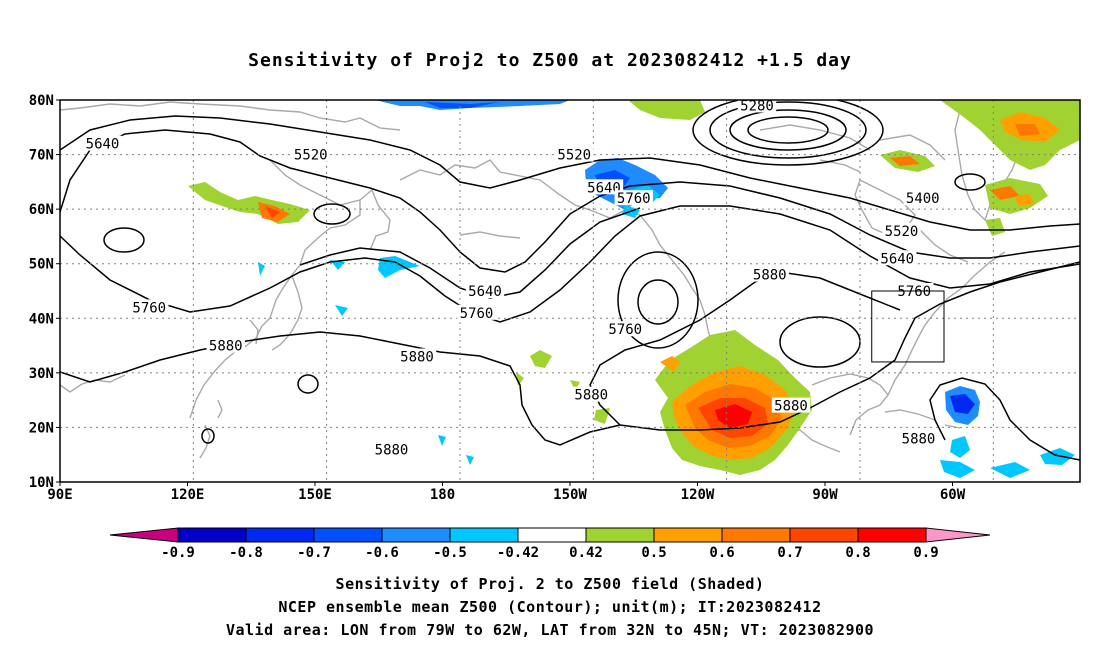 Image resolution: width=1100 pixels, height=650 pixels. What do you see at coordinates (653, 553) in the screenshot?
I see `colorbar-label: 0.5` at bounding box center [653, 553].